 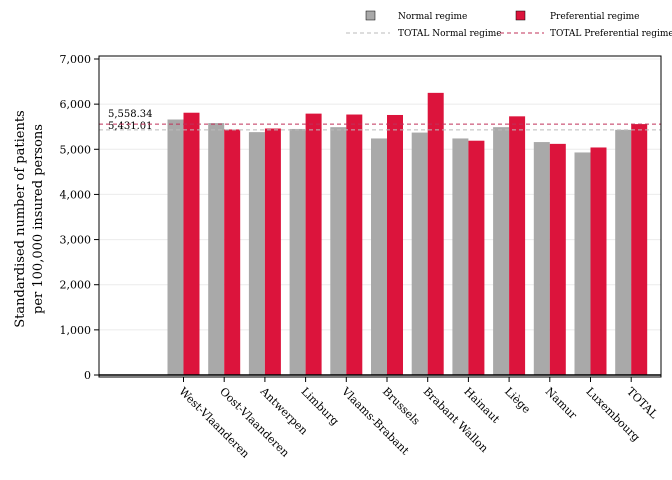 What do you see at coordinates (79, 217) in the screenshot?
I see `y-ticks: 0 1,000 2,000 3,000 4,000 5,000 6,000 7,000` at bounding box center [79, 217].